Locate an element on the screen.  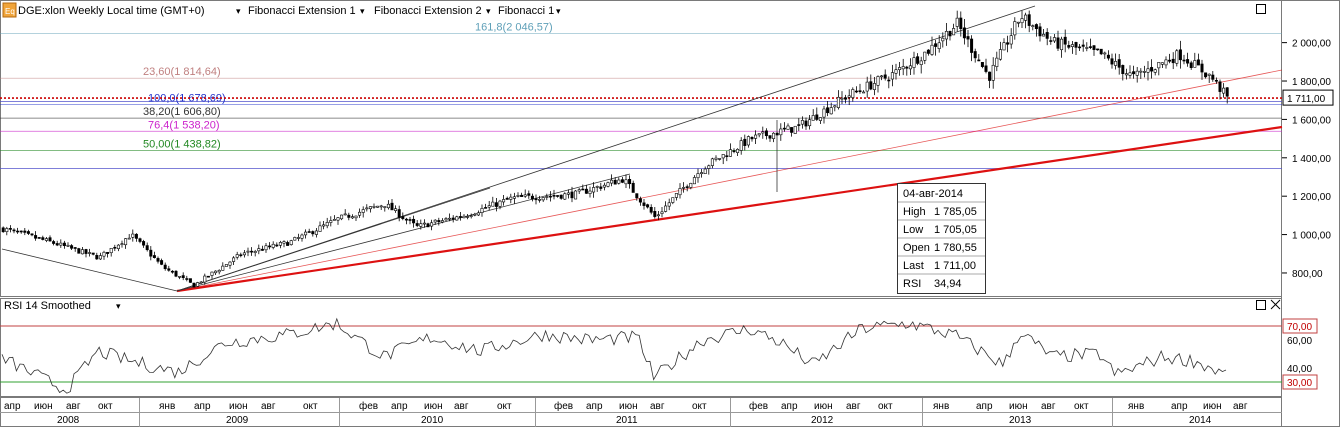
time-tick-label-15: апр is located at coordinates (594, 406).